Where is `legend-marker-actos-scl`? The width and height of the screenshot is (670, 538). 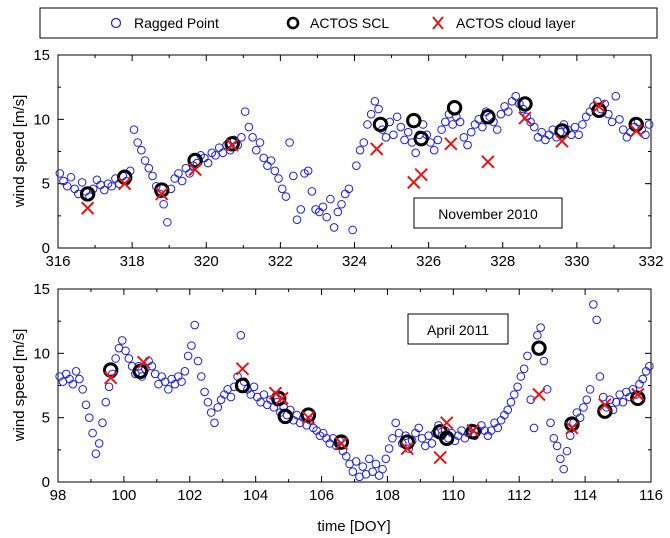 legend-marker-actos-scl is located at coordinates (293, 23).